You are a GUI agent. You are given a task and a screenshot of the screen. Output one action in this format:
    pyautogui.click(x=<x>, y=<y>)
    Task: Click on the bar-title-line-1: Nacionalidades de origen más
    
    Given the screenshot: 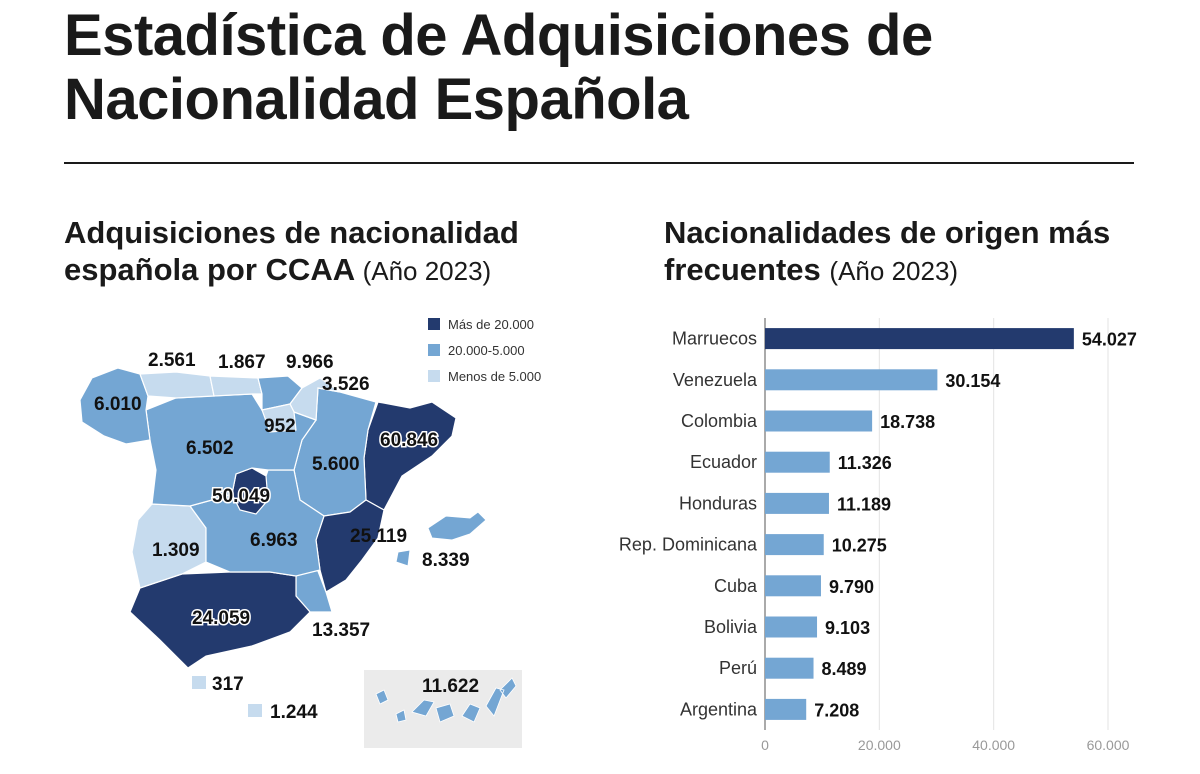 What is the action you would take?
    pyautogui.click(x=887, y=232)
    